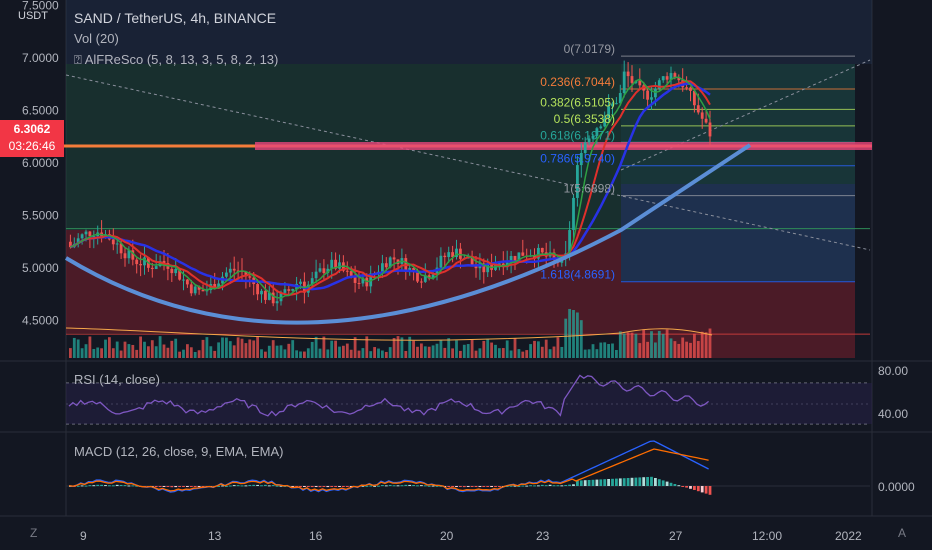 This screenshot has height=550, width=932. What do you see at coordinates (33, 533) in the screenshot?
I see `timezone-icon: Z` at bounding box center [33, 533].